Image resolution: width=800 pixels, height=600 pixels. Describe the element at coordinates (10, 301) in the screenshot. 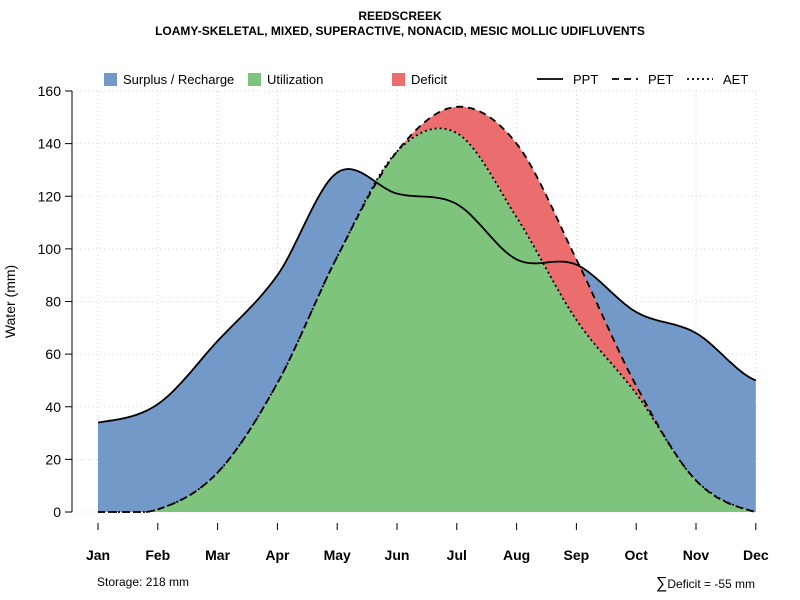

I see `y-axis-label: Water (mm)` at that location.